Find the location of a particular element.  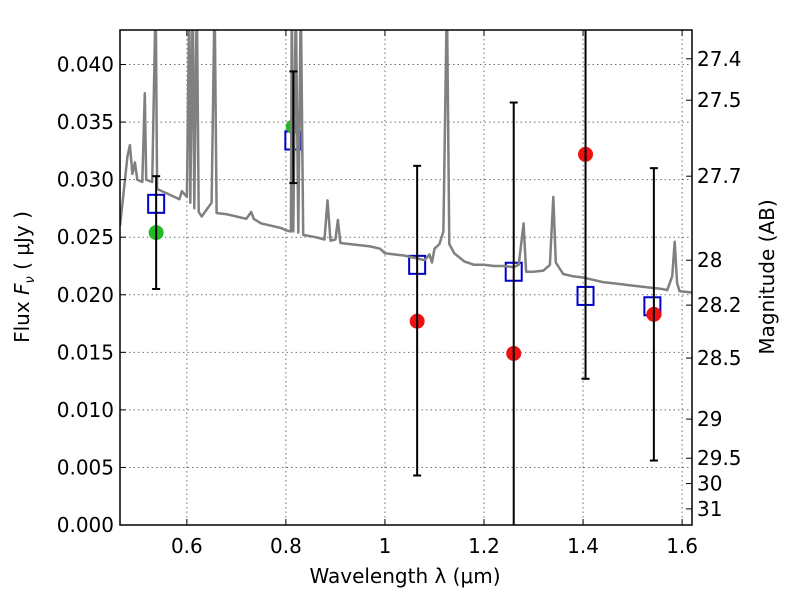

magnitude-tick-label: 27.4 is located at coordinates (719, 59).